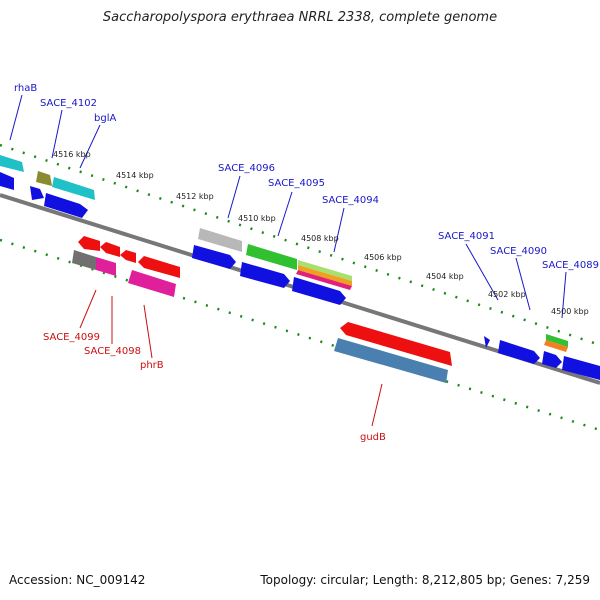  What do you see at coordinates (195, 196) in the screenshot?
I see `scale-label: 4512 kbp` at bounding box center [195, 196].